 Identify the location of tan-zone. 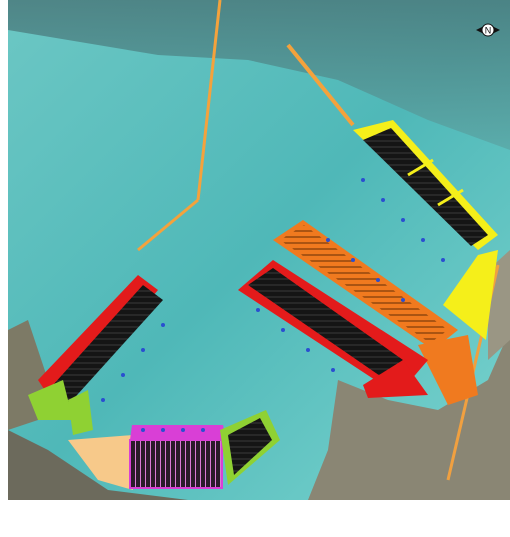
(100, 462).